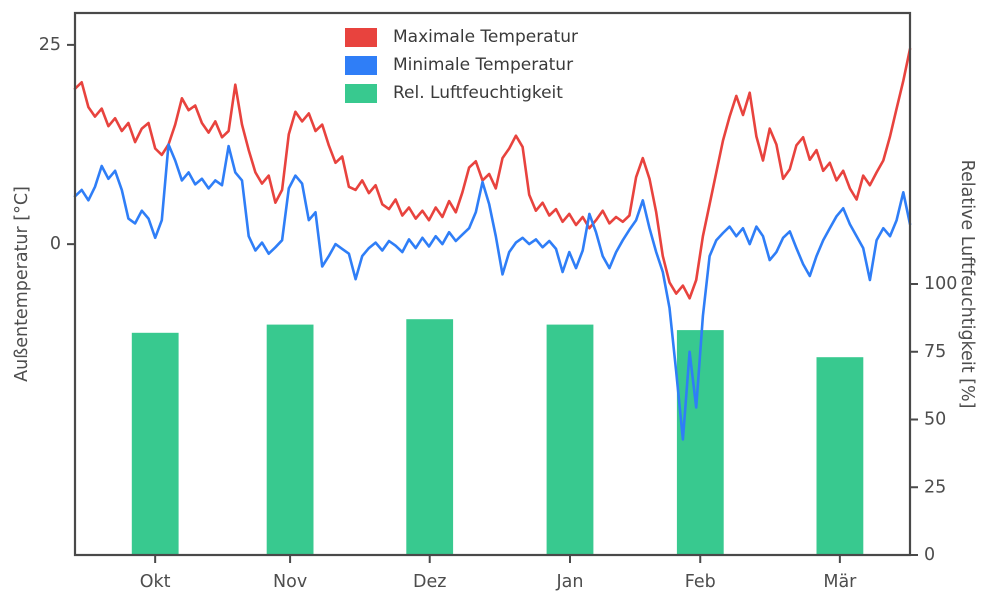 The height and width of the screenshot is (600, 1000). Describe the element at coordinates (967, 284) in the screenshot. I see `right-axis-label: Relative Luftfeuchtigkeit [%]` at that location.